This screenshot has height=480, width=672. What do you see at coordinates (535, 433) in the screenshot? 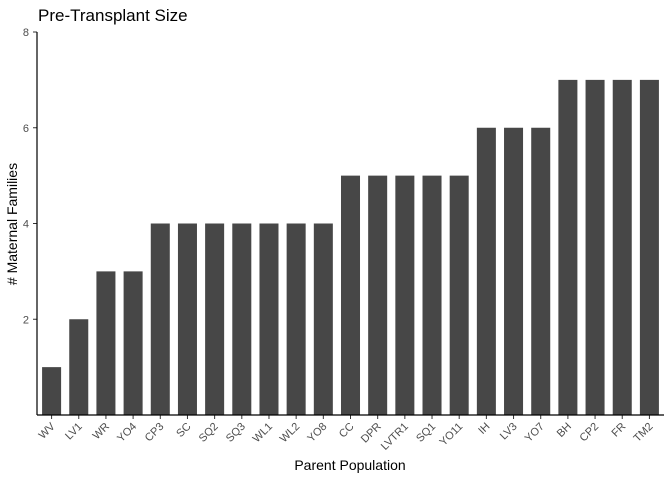
I see `x-tick-label: YO7` at bounding box center [535, 433].